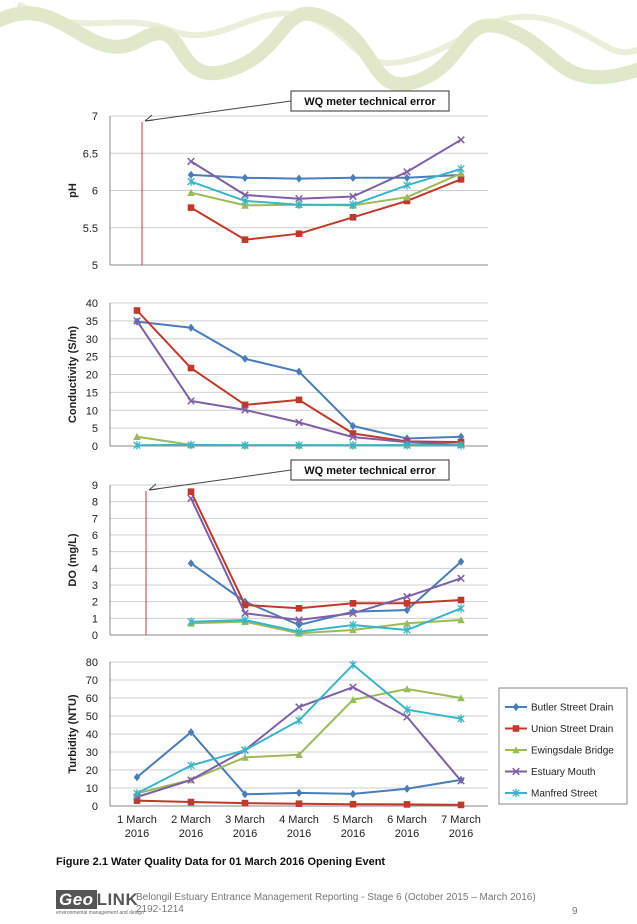  I want to click on y-tick-label: 30, so click(92, 340).